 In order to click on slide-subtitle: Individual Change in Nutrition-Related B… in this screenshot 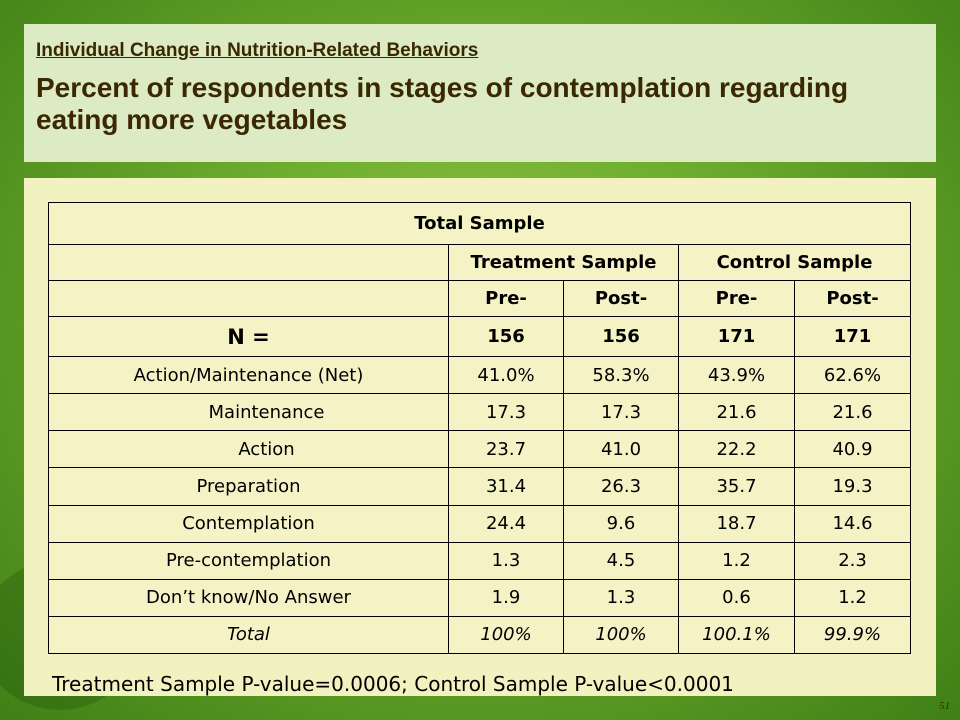, I will do `click(257, 50)`.